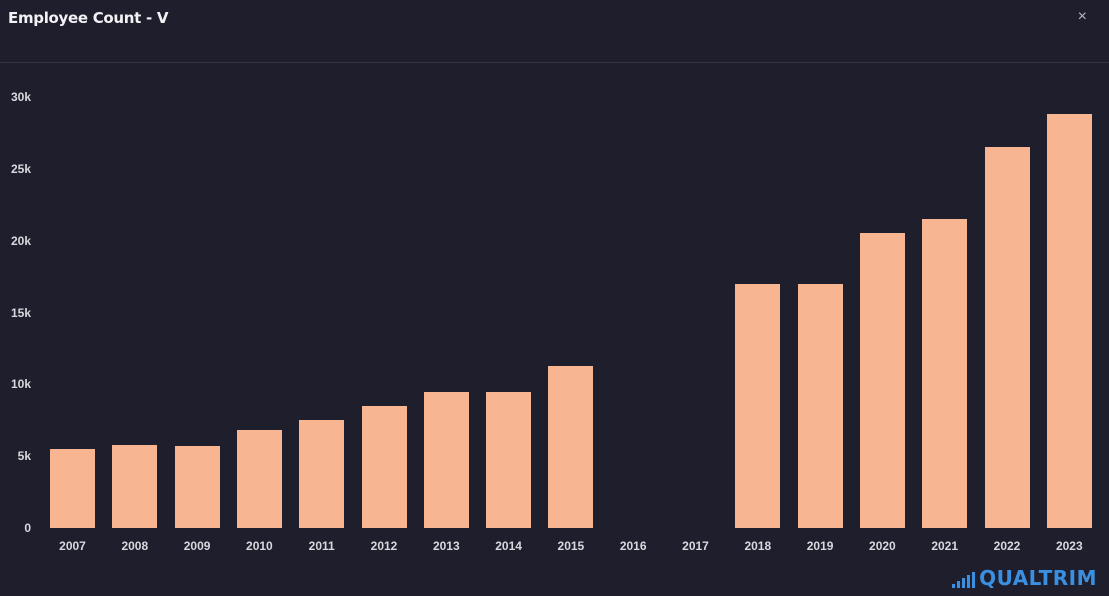 The width and height of the screenshot is (1109, 596). What do you see at coordinates (945, 373) in the screenshot?
I see `bar-2021` at bounding box center [945, 373].